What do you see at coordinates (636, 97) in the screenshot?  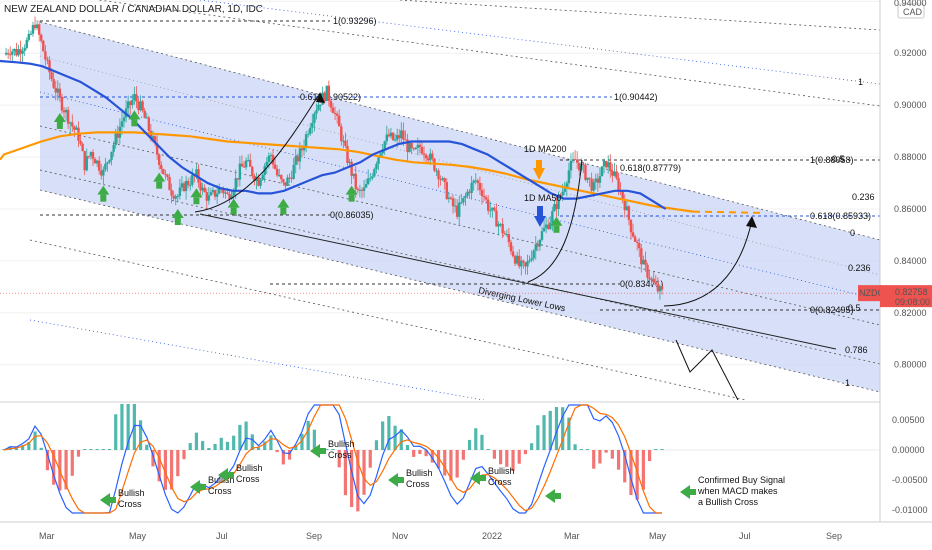 I see `fib-label: 1(0.90442)` at bounding box center [636, 97].